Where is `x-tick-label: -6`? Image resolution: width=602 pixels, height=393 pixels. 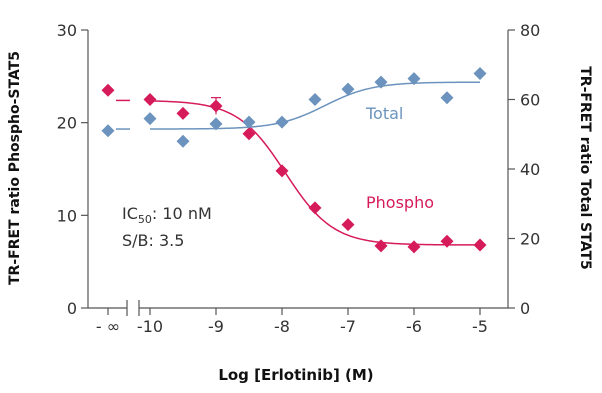
x-tick-label: -6 is located at coordinates (414, 326).